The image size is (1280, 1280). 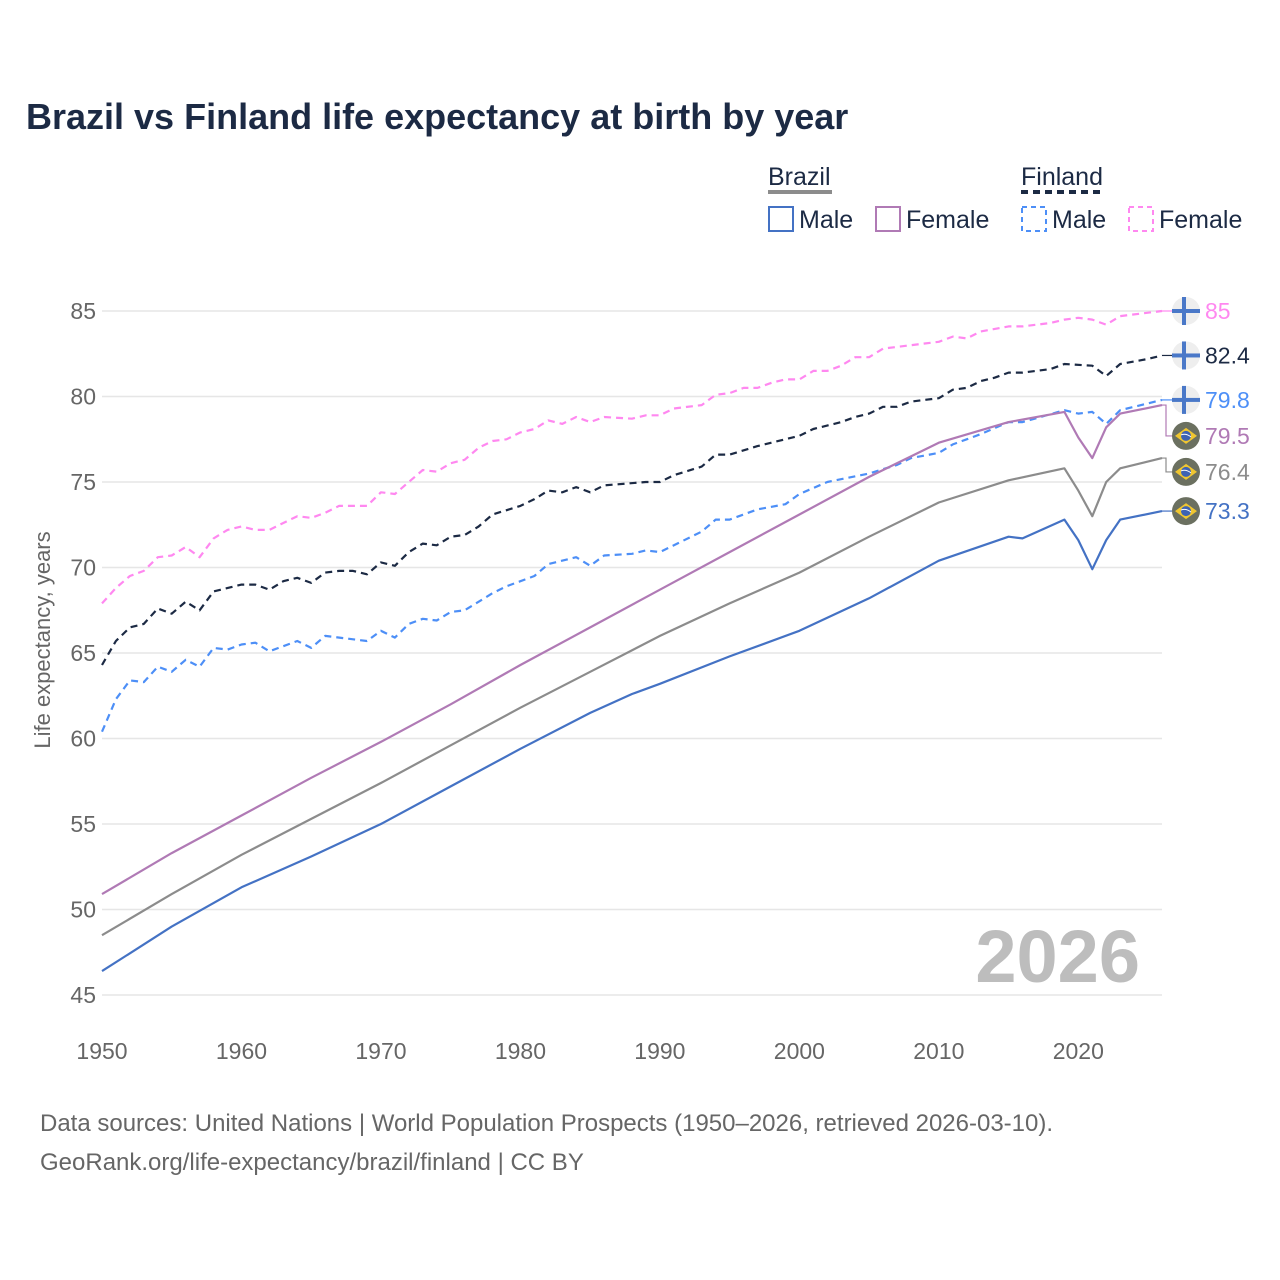 What do you see at coordinates (1227, 400) in the screenshot?
I see `end-value: 79.8` at bounding box center [1227, 400].